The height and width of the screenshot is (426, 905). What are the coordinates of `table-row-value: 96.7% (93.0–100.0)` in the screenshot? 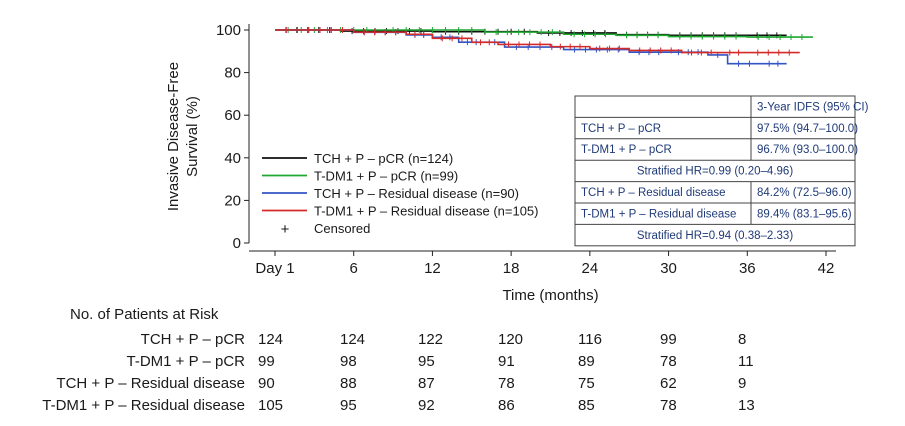 It's located at (807, 150).